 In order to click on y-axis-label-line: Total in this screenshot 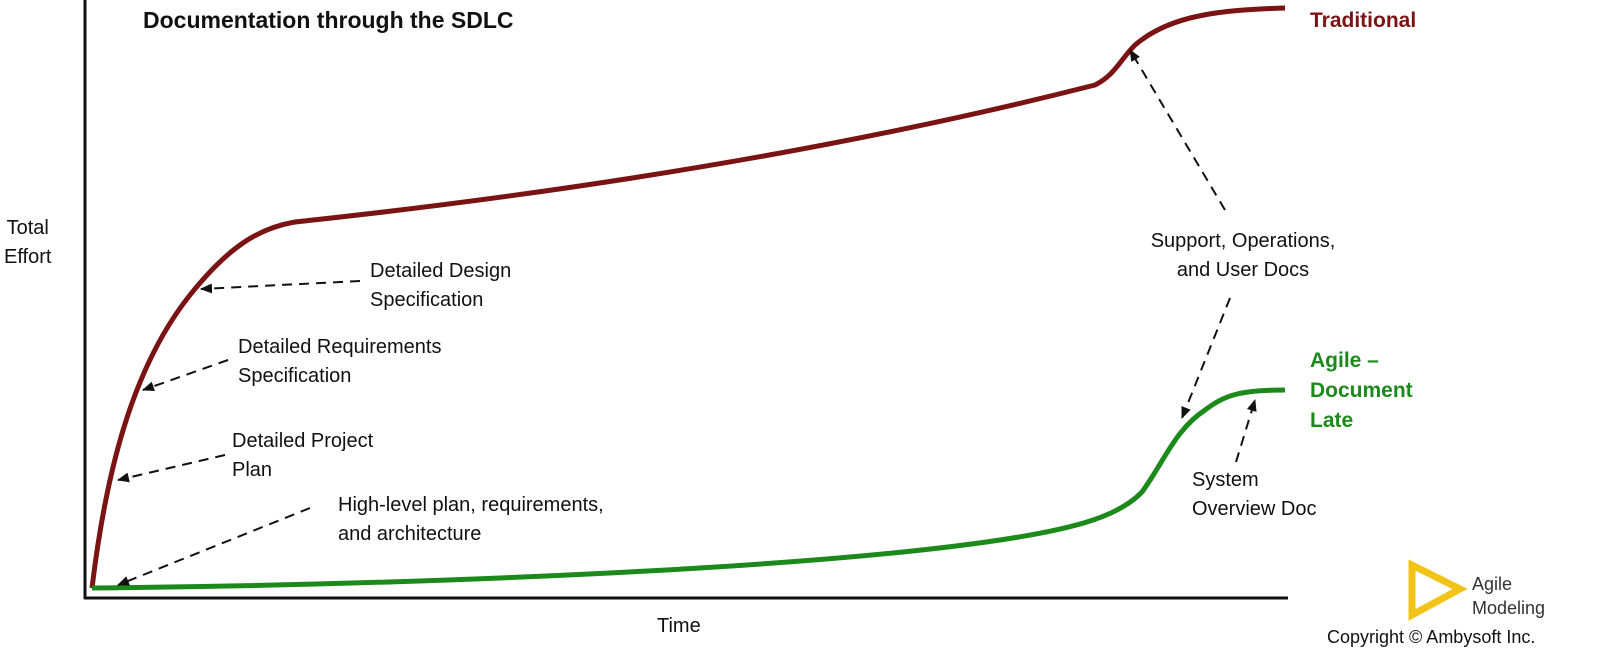, I will do `click(27, 228)`.